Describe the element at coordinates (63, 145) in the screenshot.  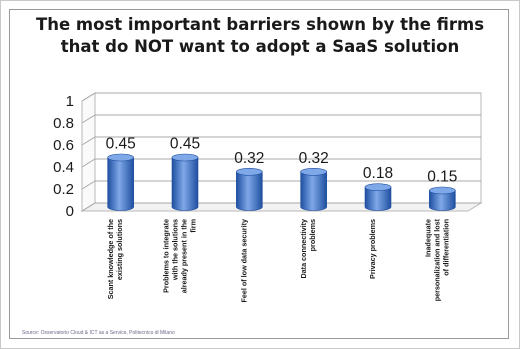
I see `y-tick-label: 0.6` at that location.